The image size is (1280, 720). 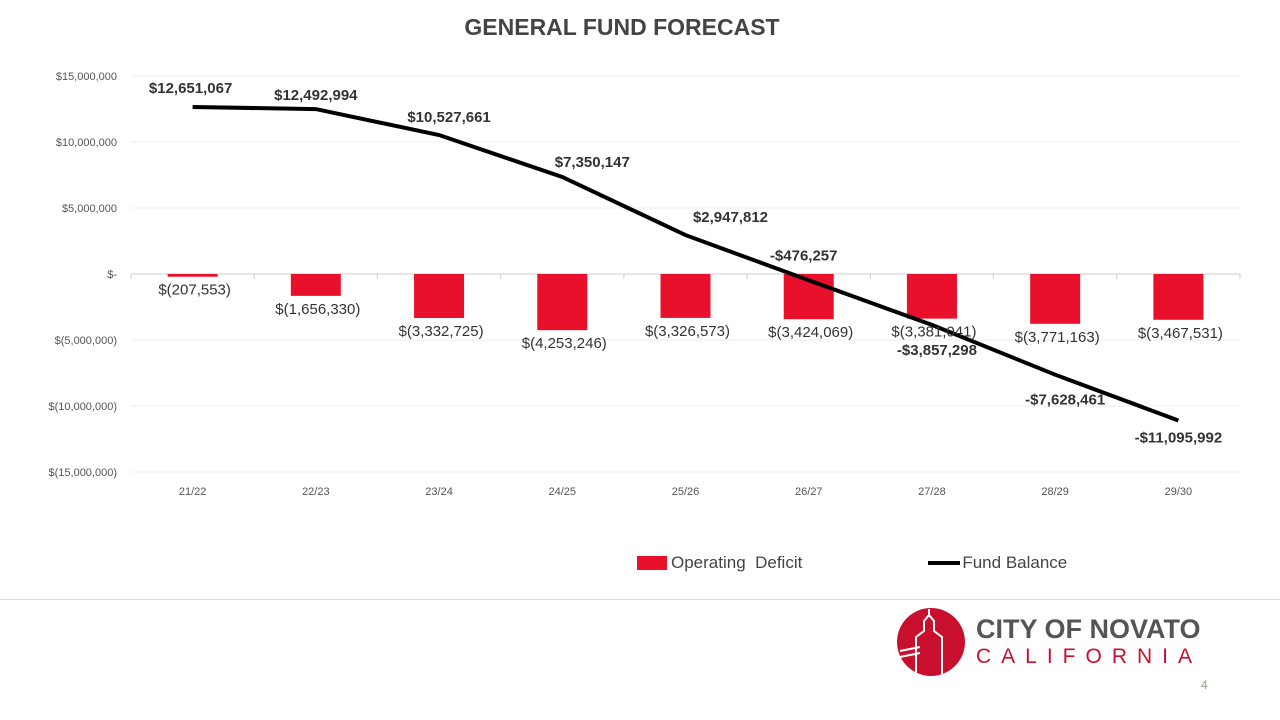 I want to click on line-data-label: -$7,628,461, so click(x=1065, y=400).